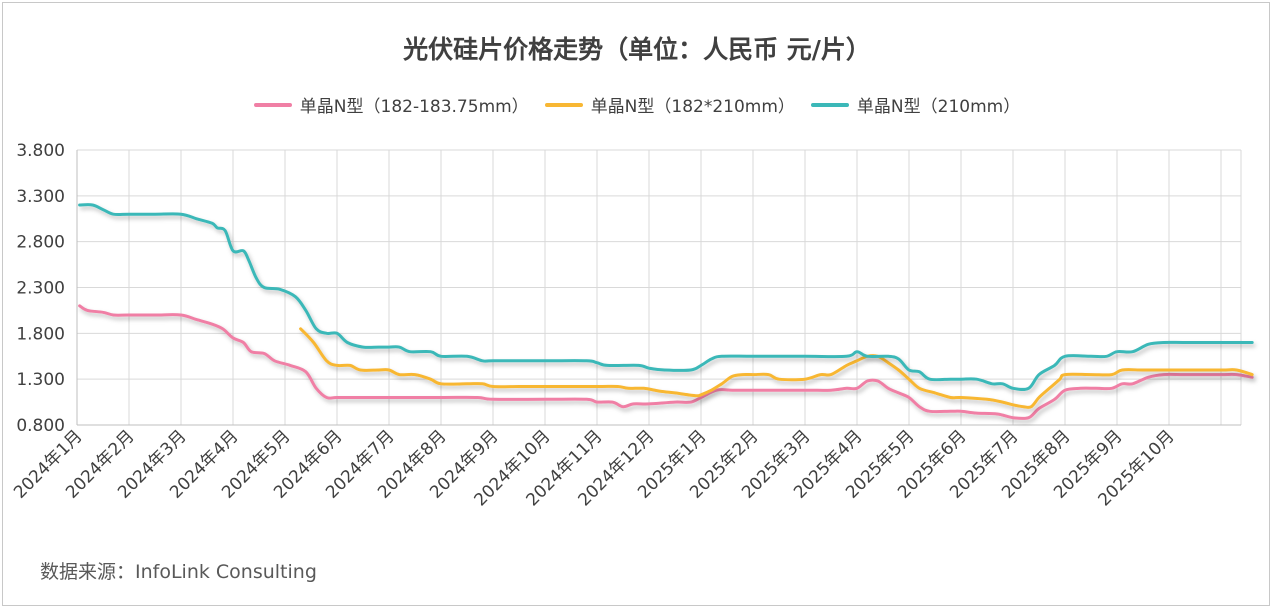 The width and height of the screenshot is (1274, 610). What do you see at coordinates (40, 334) in the screenshot?
I see `y-tick-label: 1.800` at bounding box center [40, 334].